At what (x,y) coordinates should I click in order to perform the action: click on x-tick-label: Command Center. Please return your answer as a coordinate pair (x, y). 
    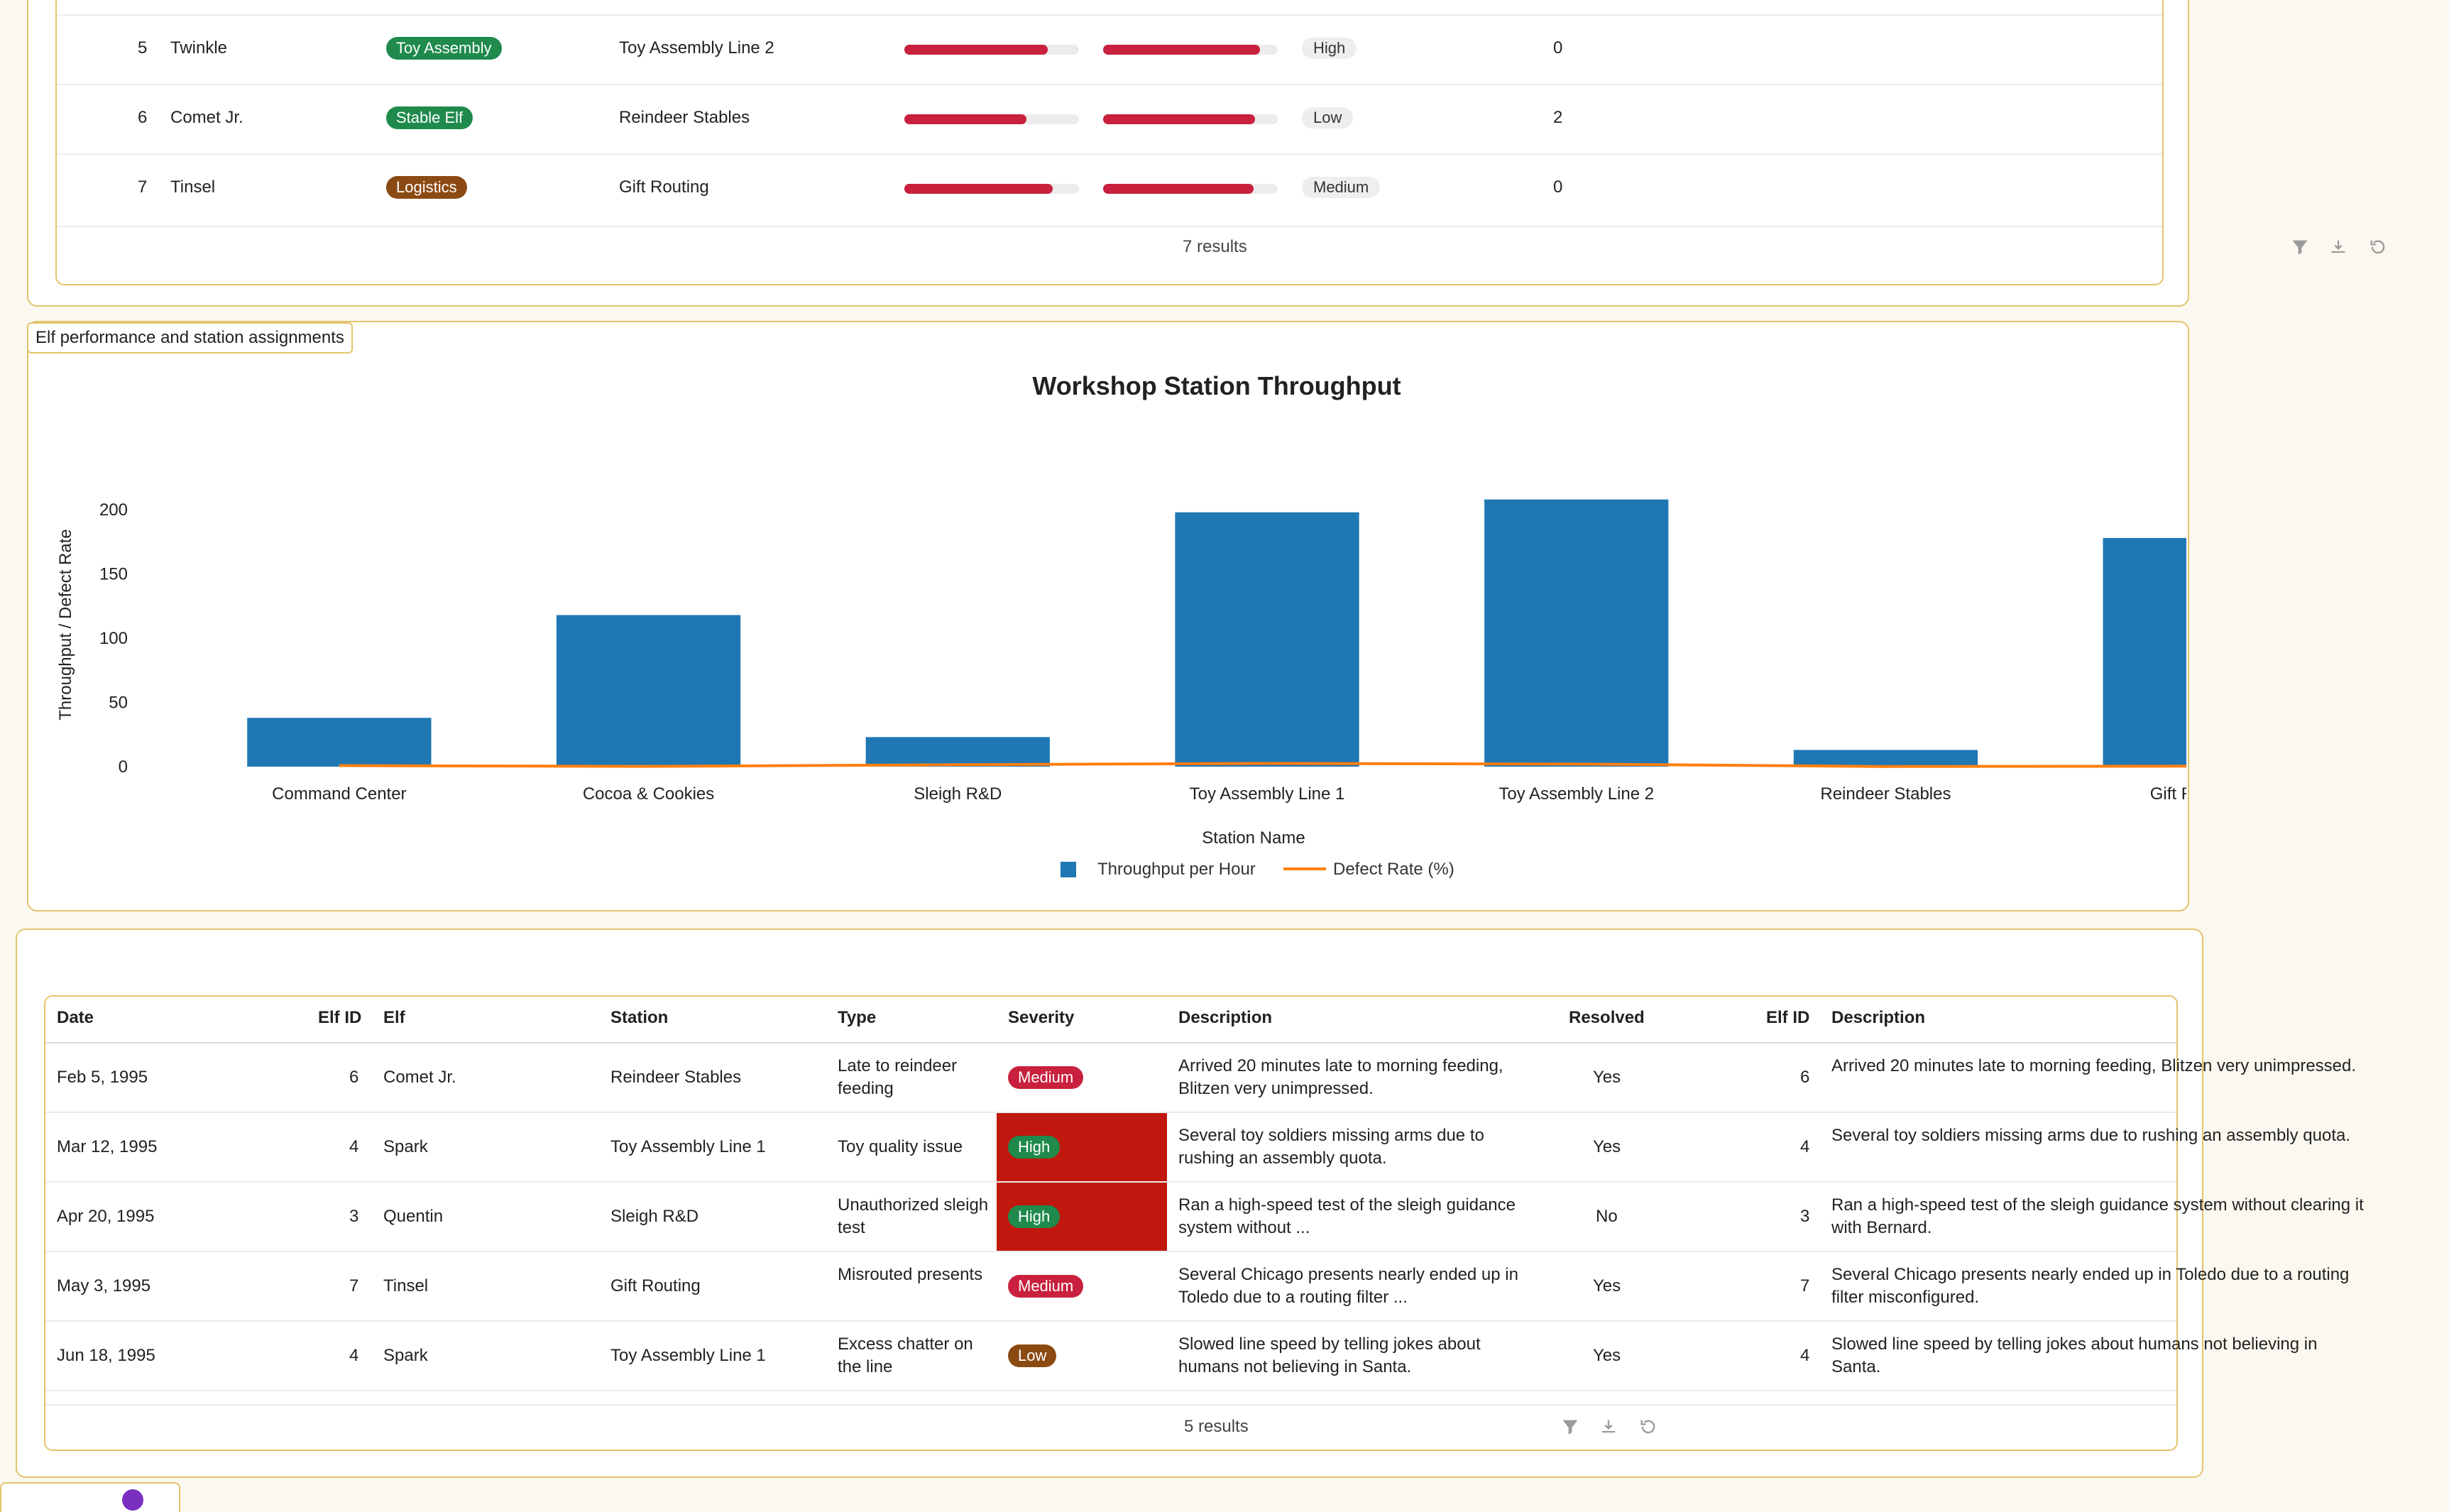
    Looking at the image, I should click on (339, 794).